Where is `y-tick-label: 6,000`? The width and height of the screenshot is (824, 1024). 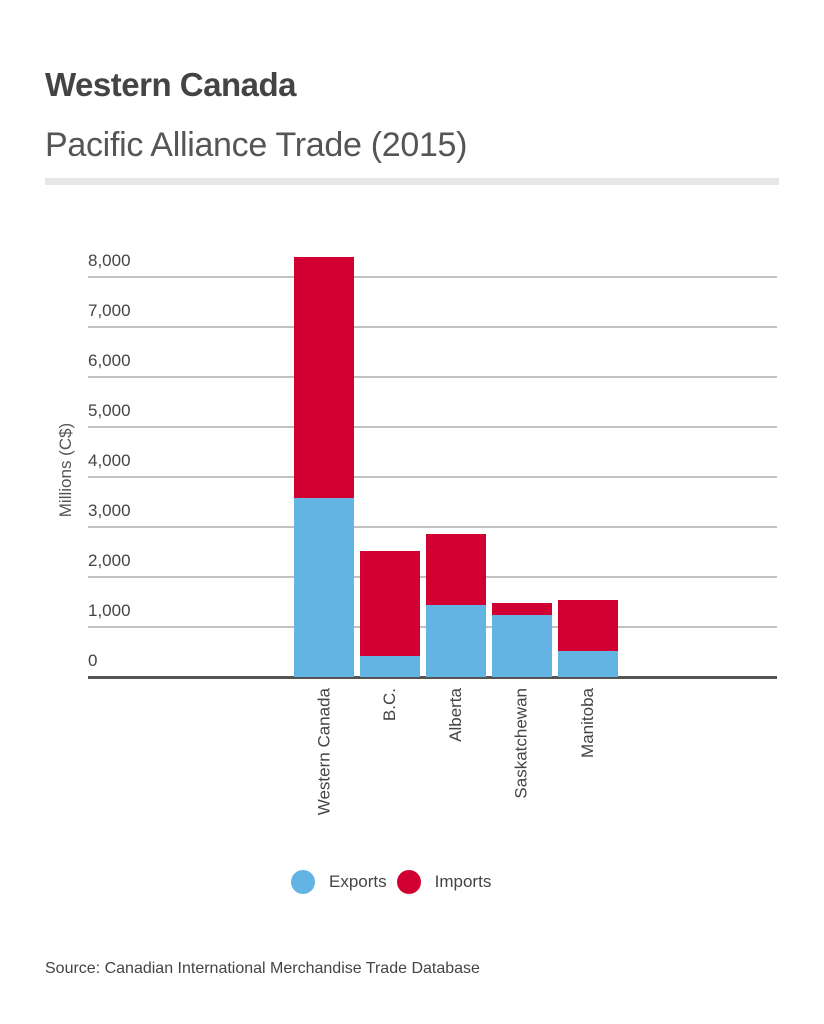 y-tick-label: 6,000 is located at coordinates (109, 360).